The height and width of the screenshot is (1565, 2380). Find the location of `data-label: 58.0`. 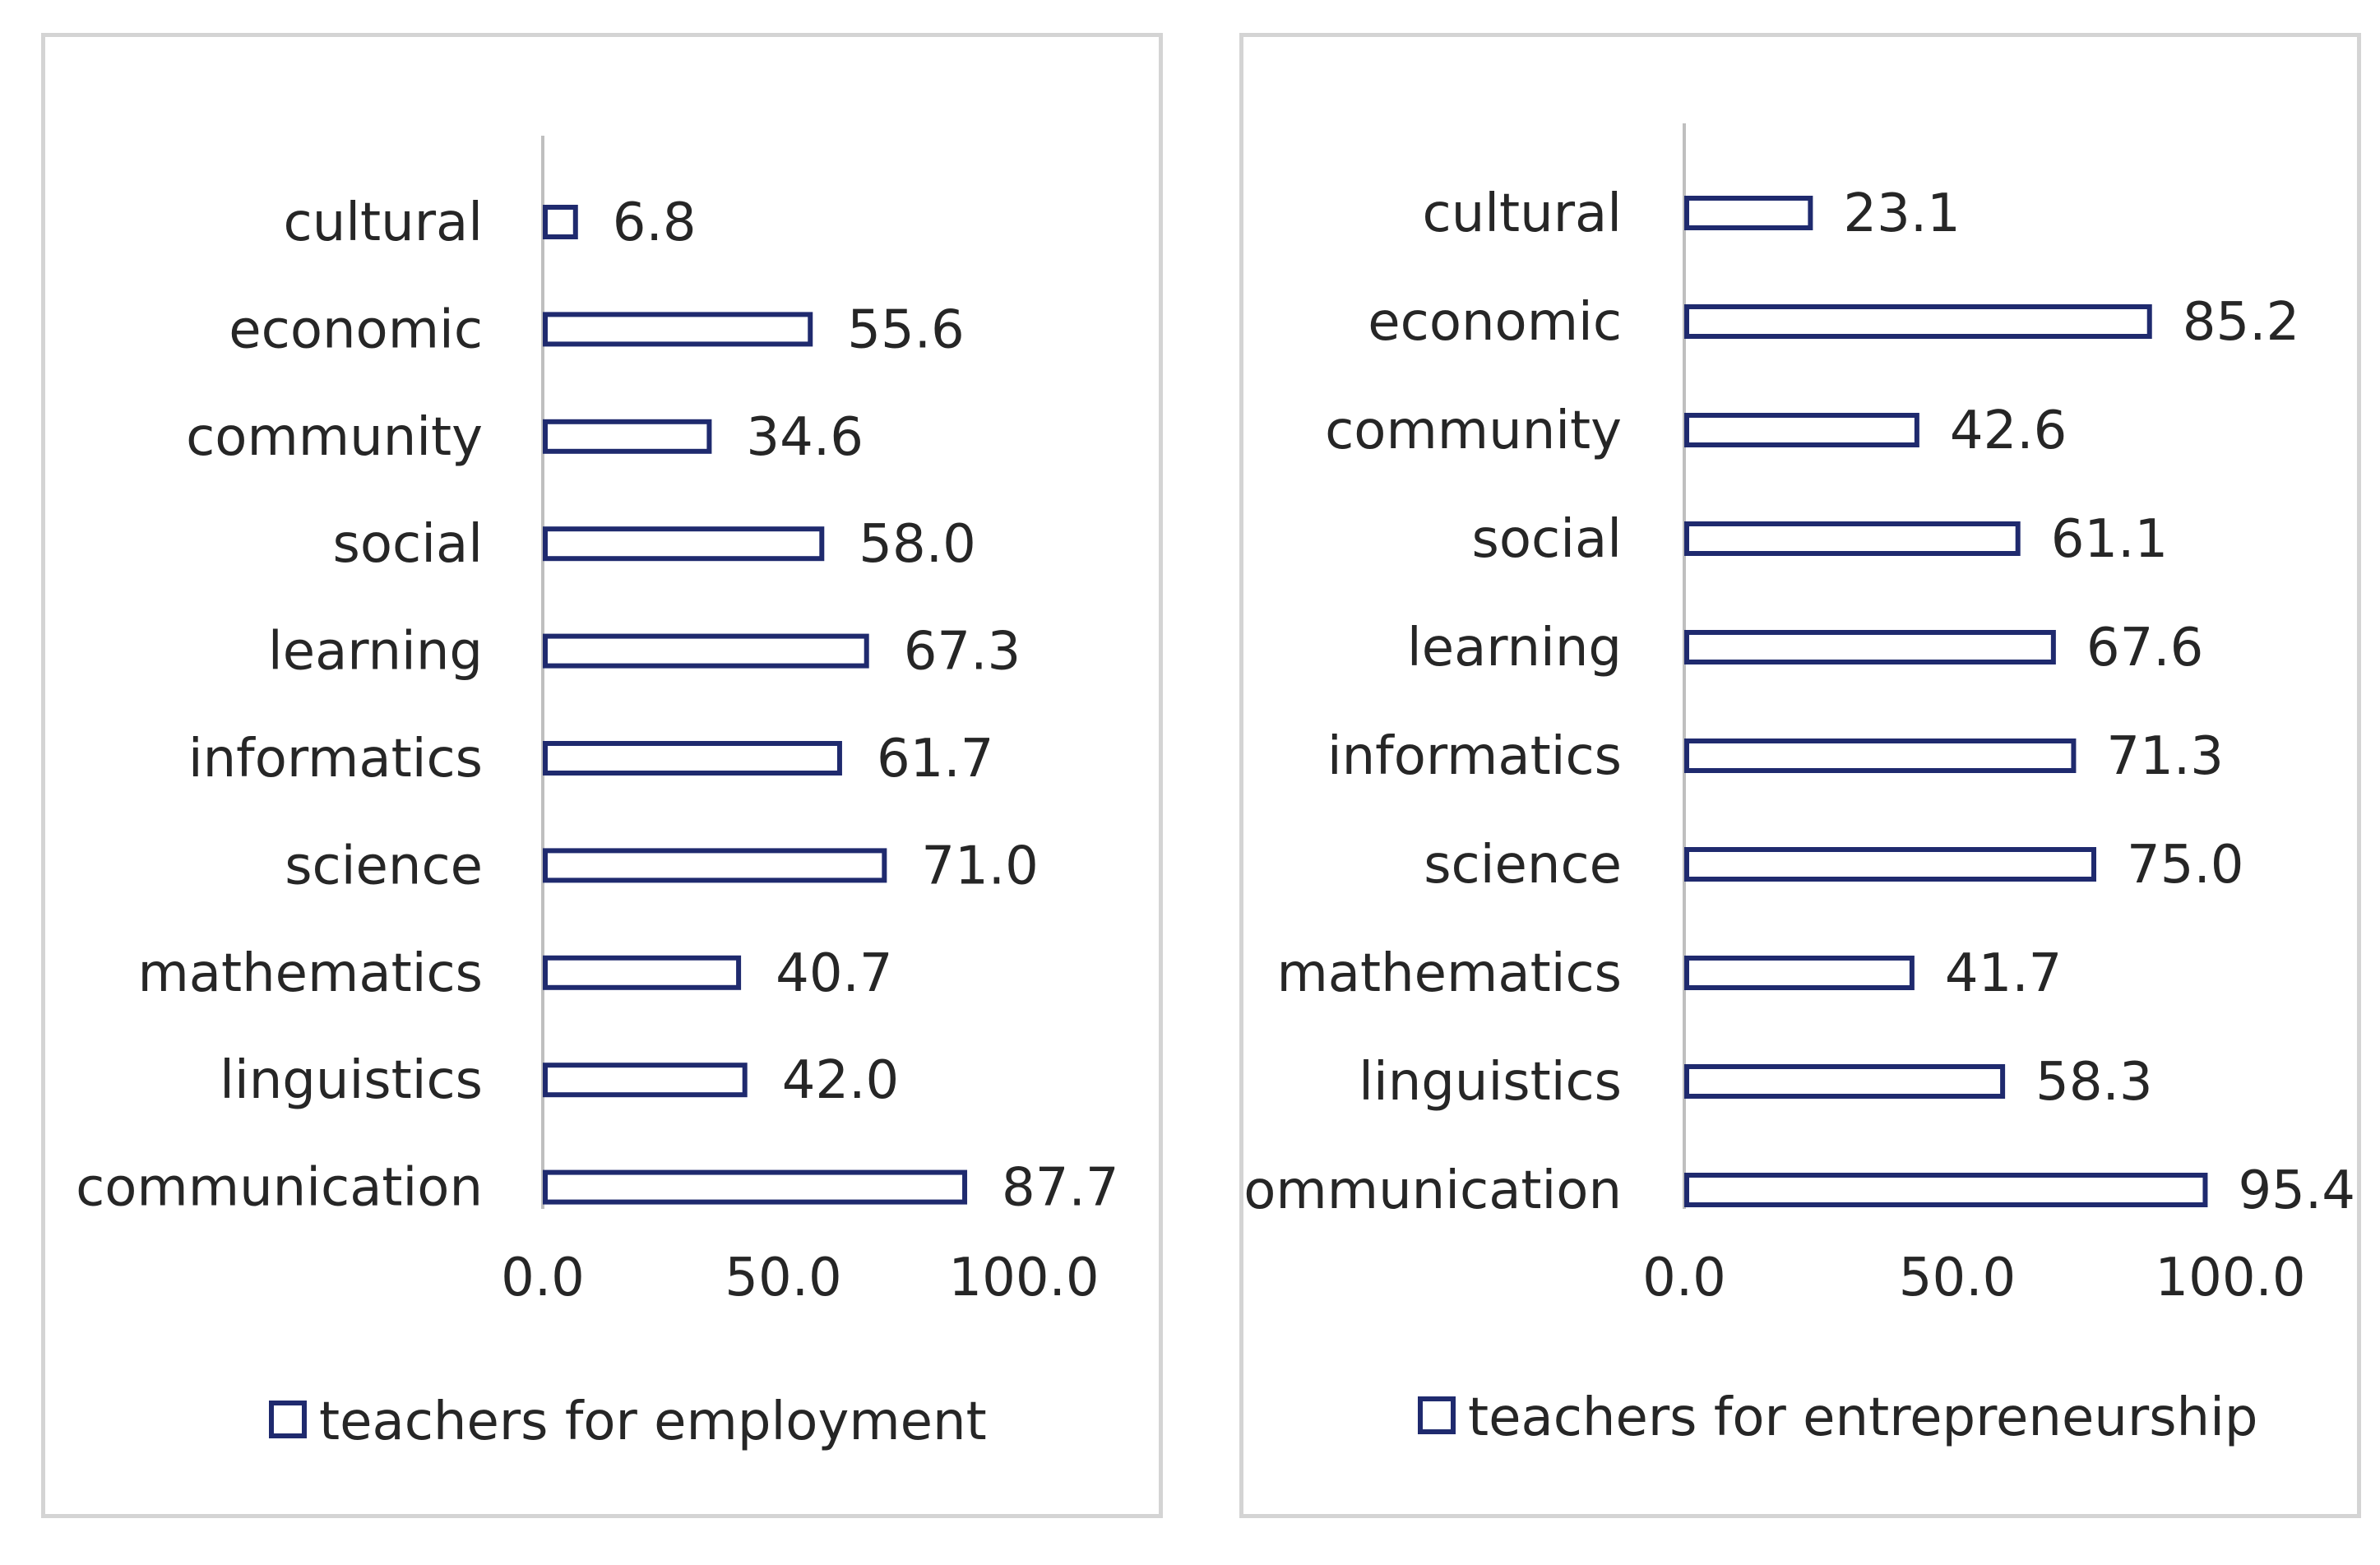

data-label: 58.0 is located at coordinates (917, 544).